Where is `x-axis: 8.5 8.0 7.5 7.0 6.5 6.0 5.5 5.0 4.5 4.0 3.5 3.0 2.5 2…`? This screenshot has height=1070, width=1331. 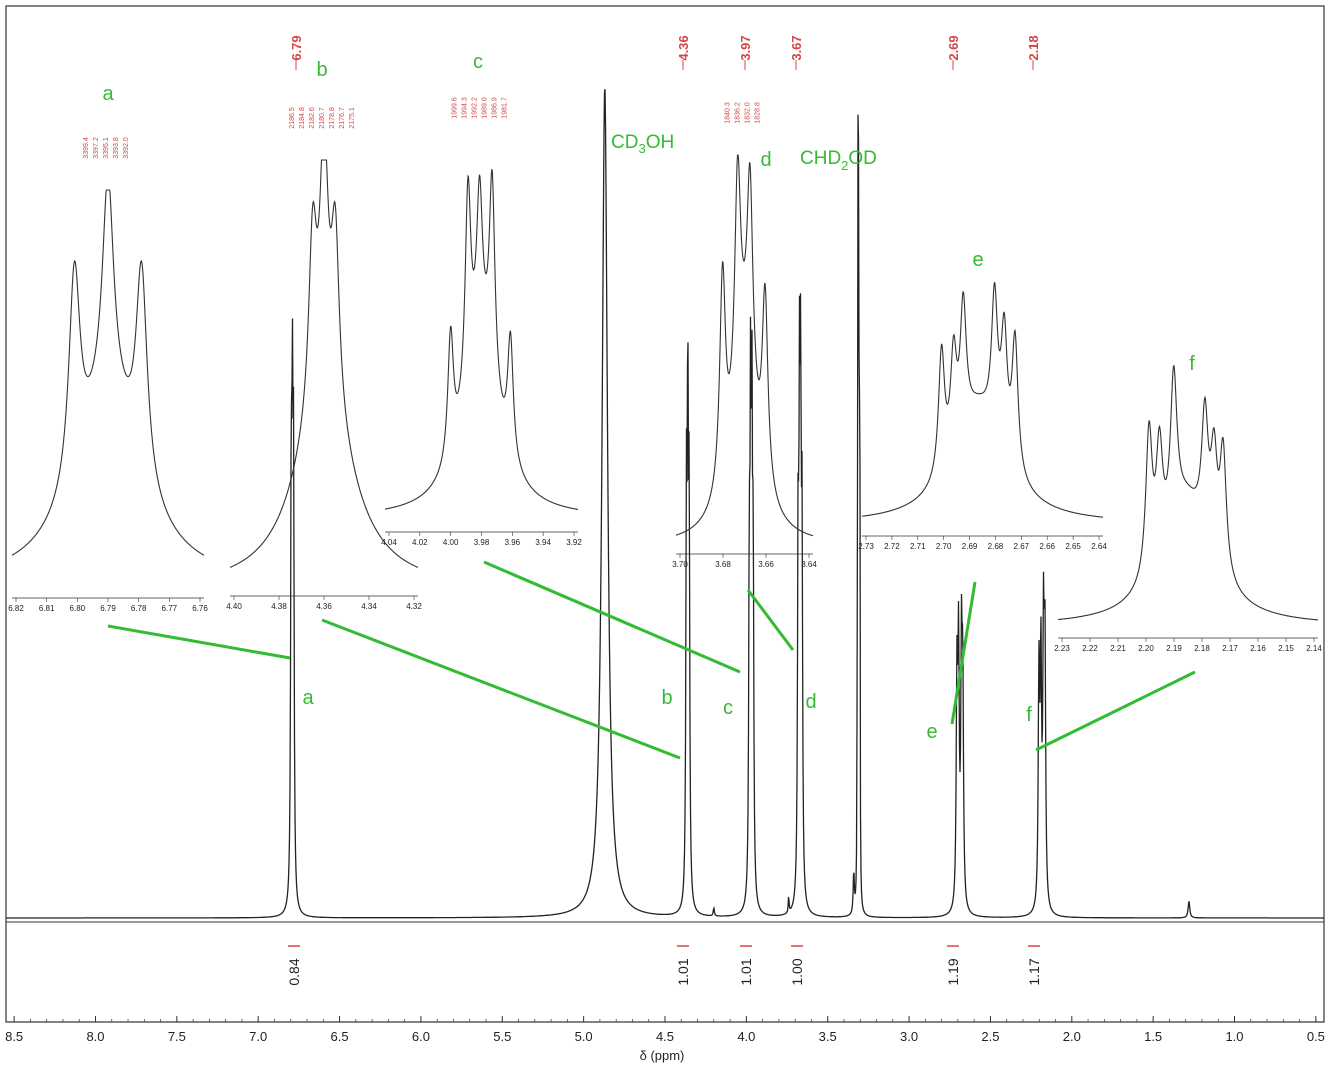 x-axis: 8.5 8.0 7.5 7.0 6.5 6.0 5.5 5.0 4.5 4.0 3.5 3.0 2.5 2… is located at coordinates (665, 1030).